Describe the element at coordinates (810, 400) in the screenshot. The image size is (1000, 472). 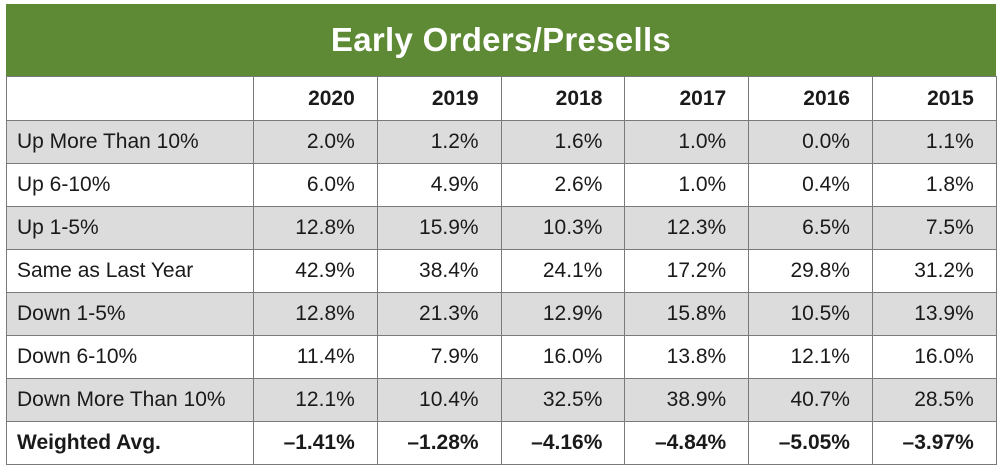
I see `table-cell: 40.7%` at that location.